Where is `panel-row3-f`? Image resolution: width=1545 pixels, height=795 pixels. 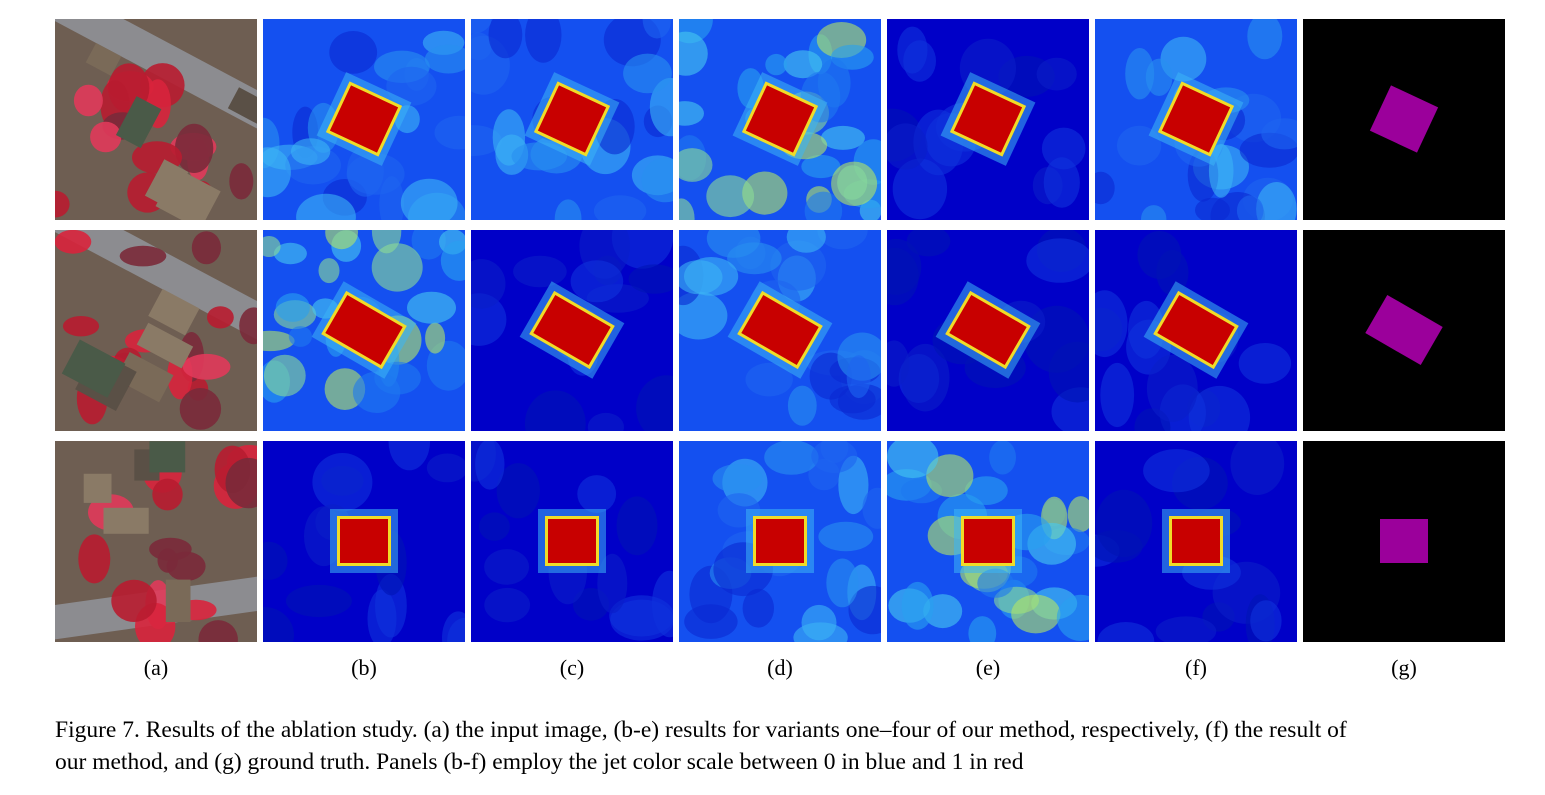
panel-row3-f is located at coordinates (1196, 541).